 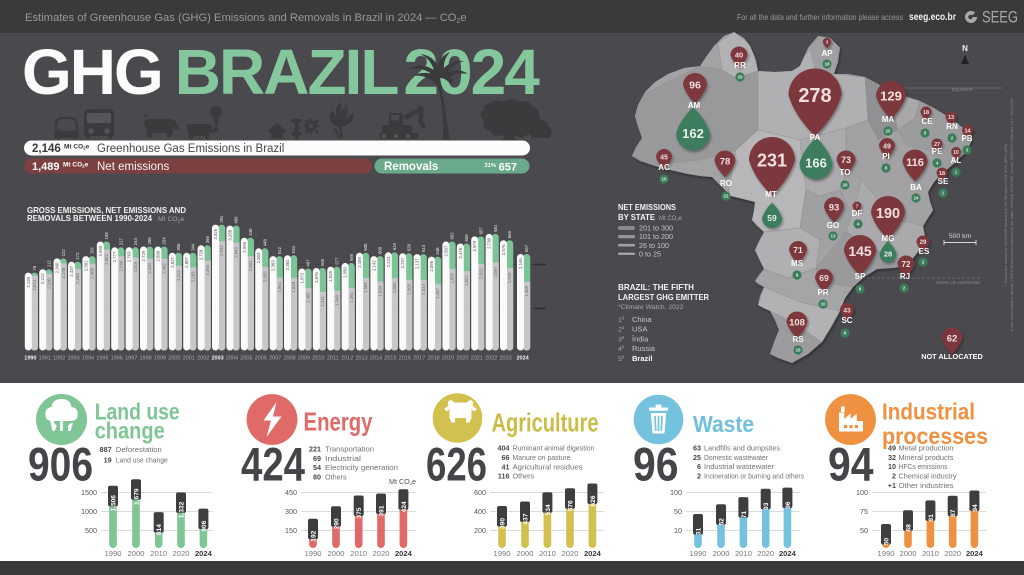 What do you see at coordinates (925, 133) in the screenshot?
I see `svg-text: 5` at bounding box center [925, 133].